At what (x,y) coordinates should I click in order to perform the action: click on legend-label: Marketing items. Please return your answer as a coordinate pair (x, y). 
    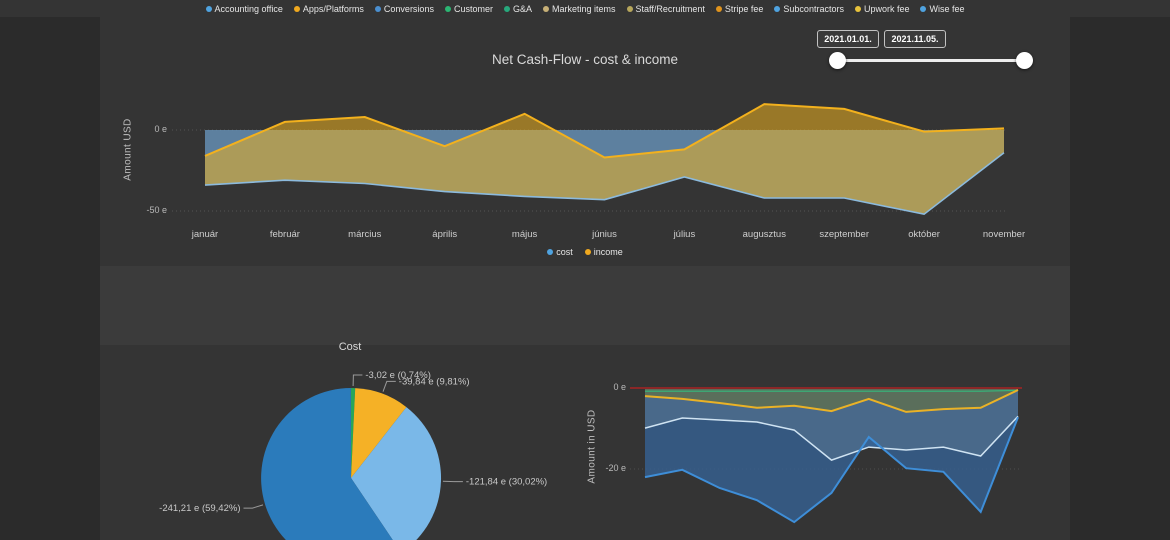
    Looking at the image, I should click on (583, 8).